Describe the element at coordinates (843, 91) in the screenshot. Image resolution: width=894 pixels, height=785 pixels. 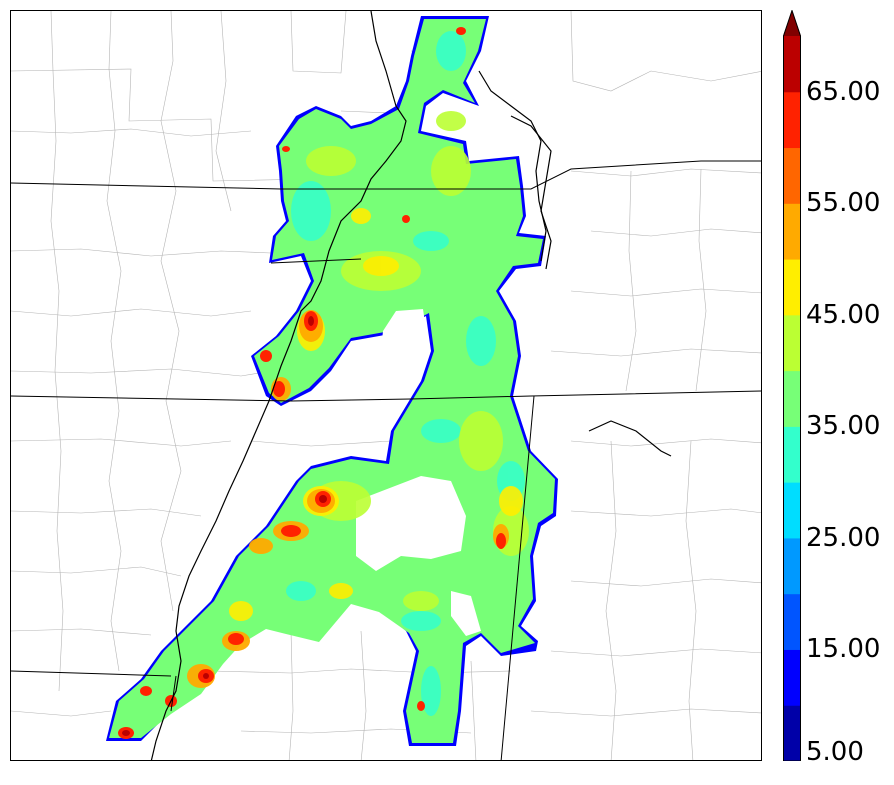
I see `colorbar-tick-label: 65.00` at that location.